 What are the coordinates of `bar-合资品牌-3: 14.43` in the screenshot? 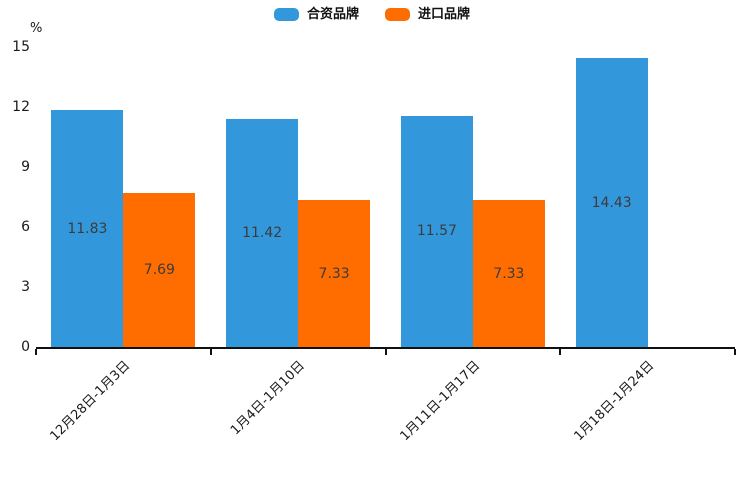 It's located at (611, 202).